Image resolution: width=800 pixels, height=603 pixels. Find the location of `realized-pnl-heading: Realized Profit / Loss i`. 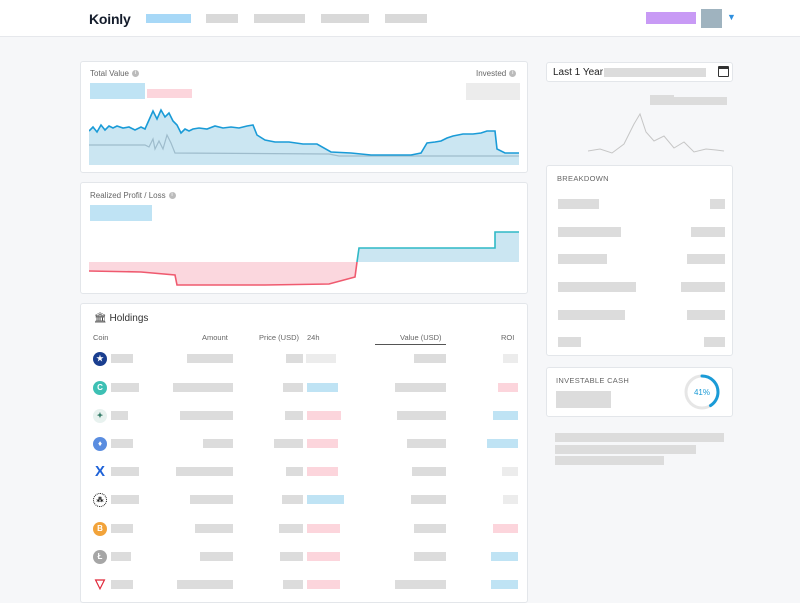

realized-pnl-heading: Realized Profit / Loss i is located at coordinates (133, 195).